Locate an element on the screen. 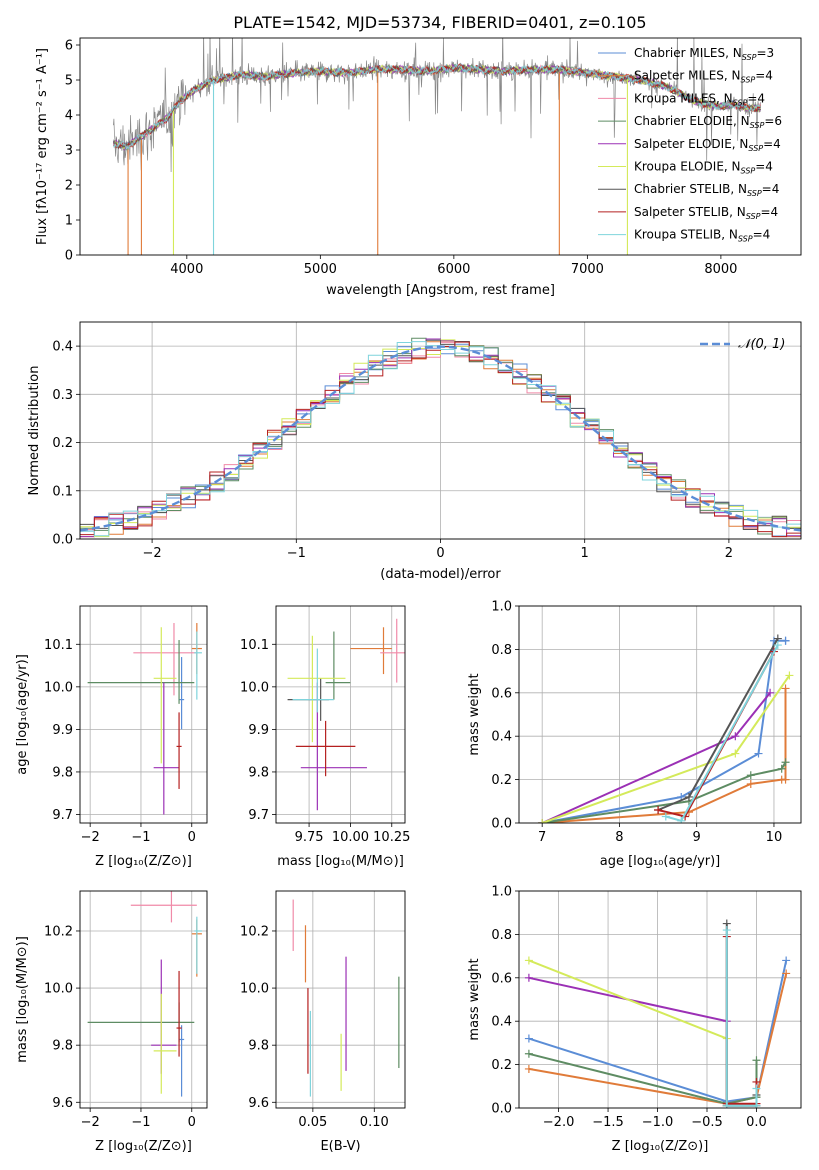 The height and width of the screenshot is (1170, 819). x-tick-label: 4000 is located at coordinates (186, 269).